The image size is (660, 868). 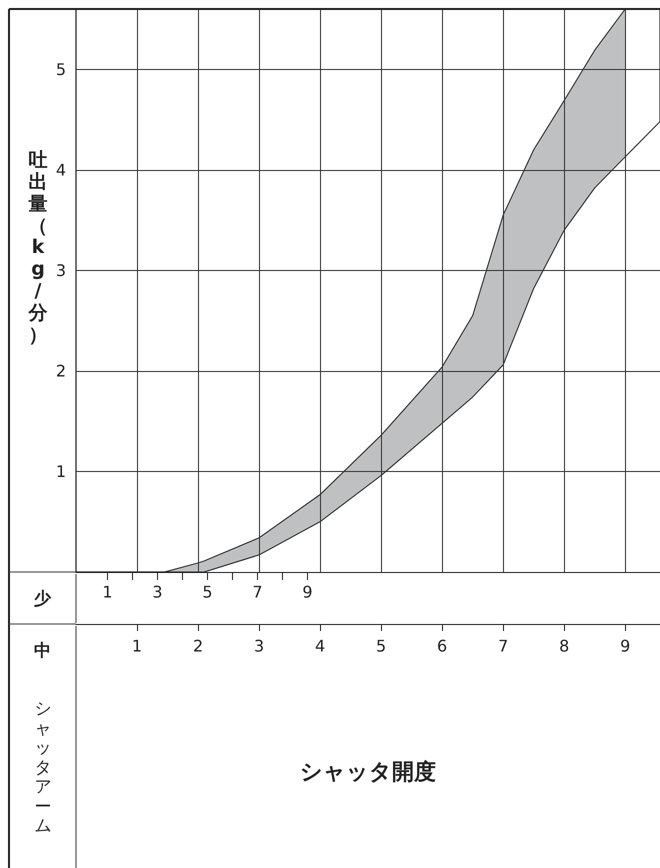 What do you see at coordinates (320, 646) in the screenshot?
I see `x-tick-label: 4` at bounding box center [320, 646].